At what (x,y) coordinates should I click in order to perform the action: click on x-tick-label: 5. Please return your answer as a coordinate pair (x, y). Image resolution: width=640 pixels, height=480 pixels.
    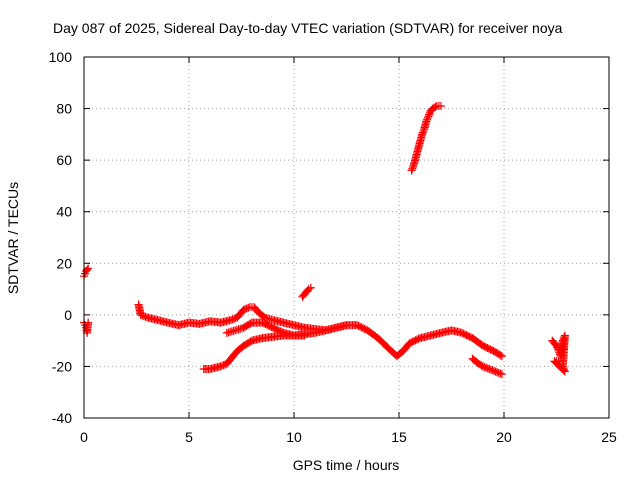
    Looking at the image, I should click on (189, 437).